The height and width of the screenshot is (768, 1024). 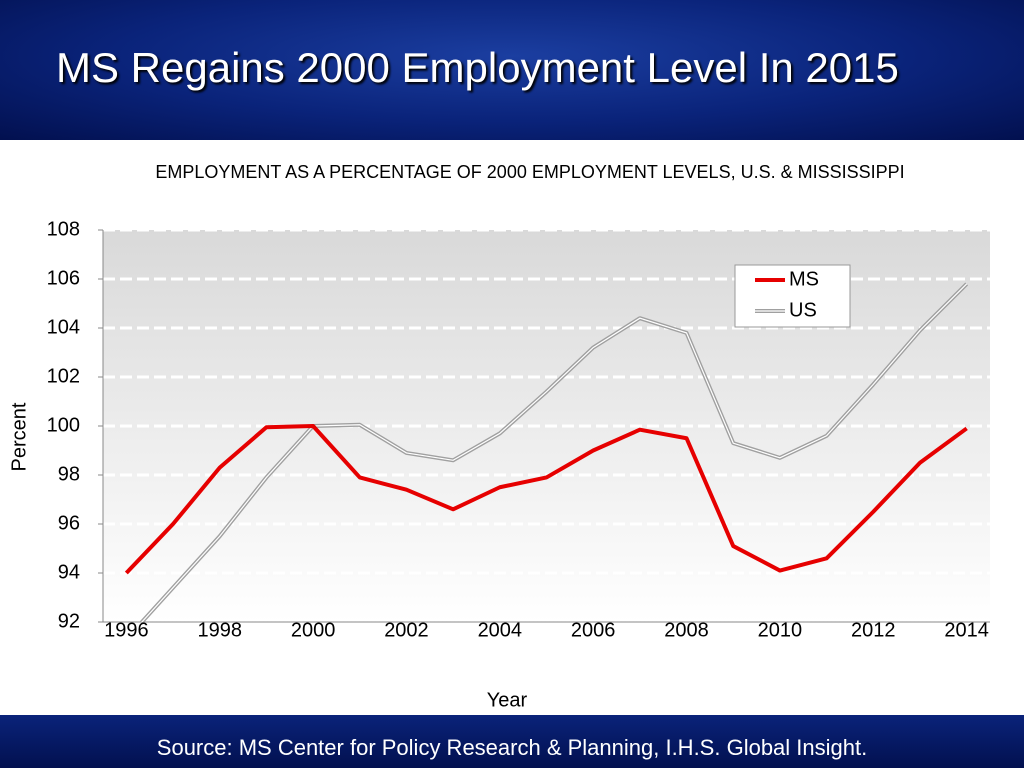 What do you see at coordinates (477, 67) in the screenshot?
I see `slide-title: MS Regains 2000 Employment Level In 2015` at bounding box center [477, 67].